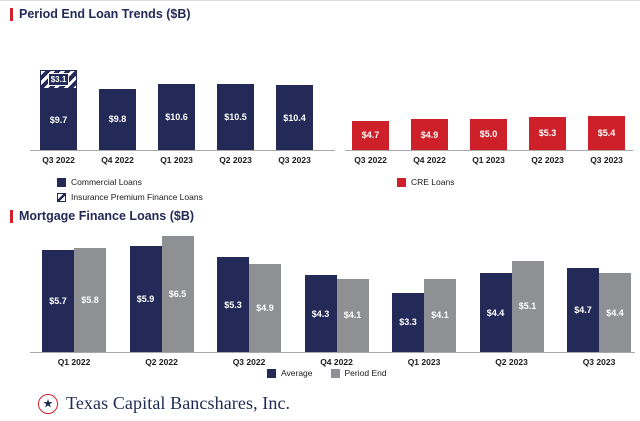 The height and width of the screenshot is (421, 640). I want to click on bar-value-label: $5.1, so click(527, 306).